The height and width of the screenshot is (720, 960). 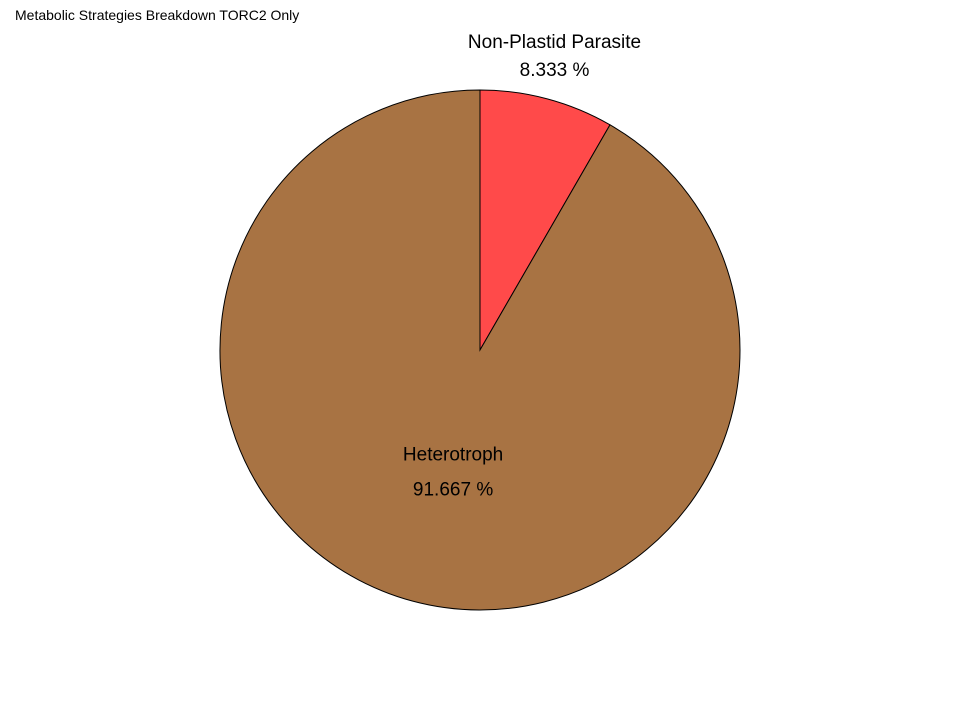 What do you see at coordinates (554, 42) in the screenshot?
I see `slice-label-non-plastid-parasite: Non-Plastid Parasite` at bounding box center [554, 42].